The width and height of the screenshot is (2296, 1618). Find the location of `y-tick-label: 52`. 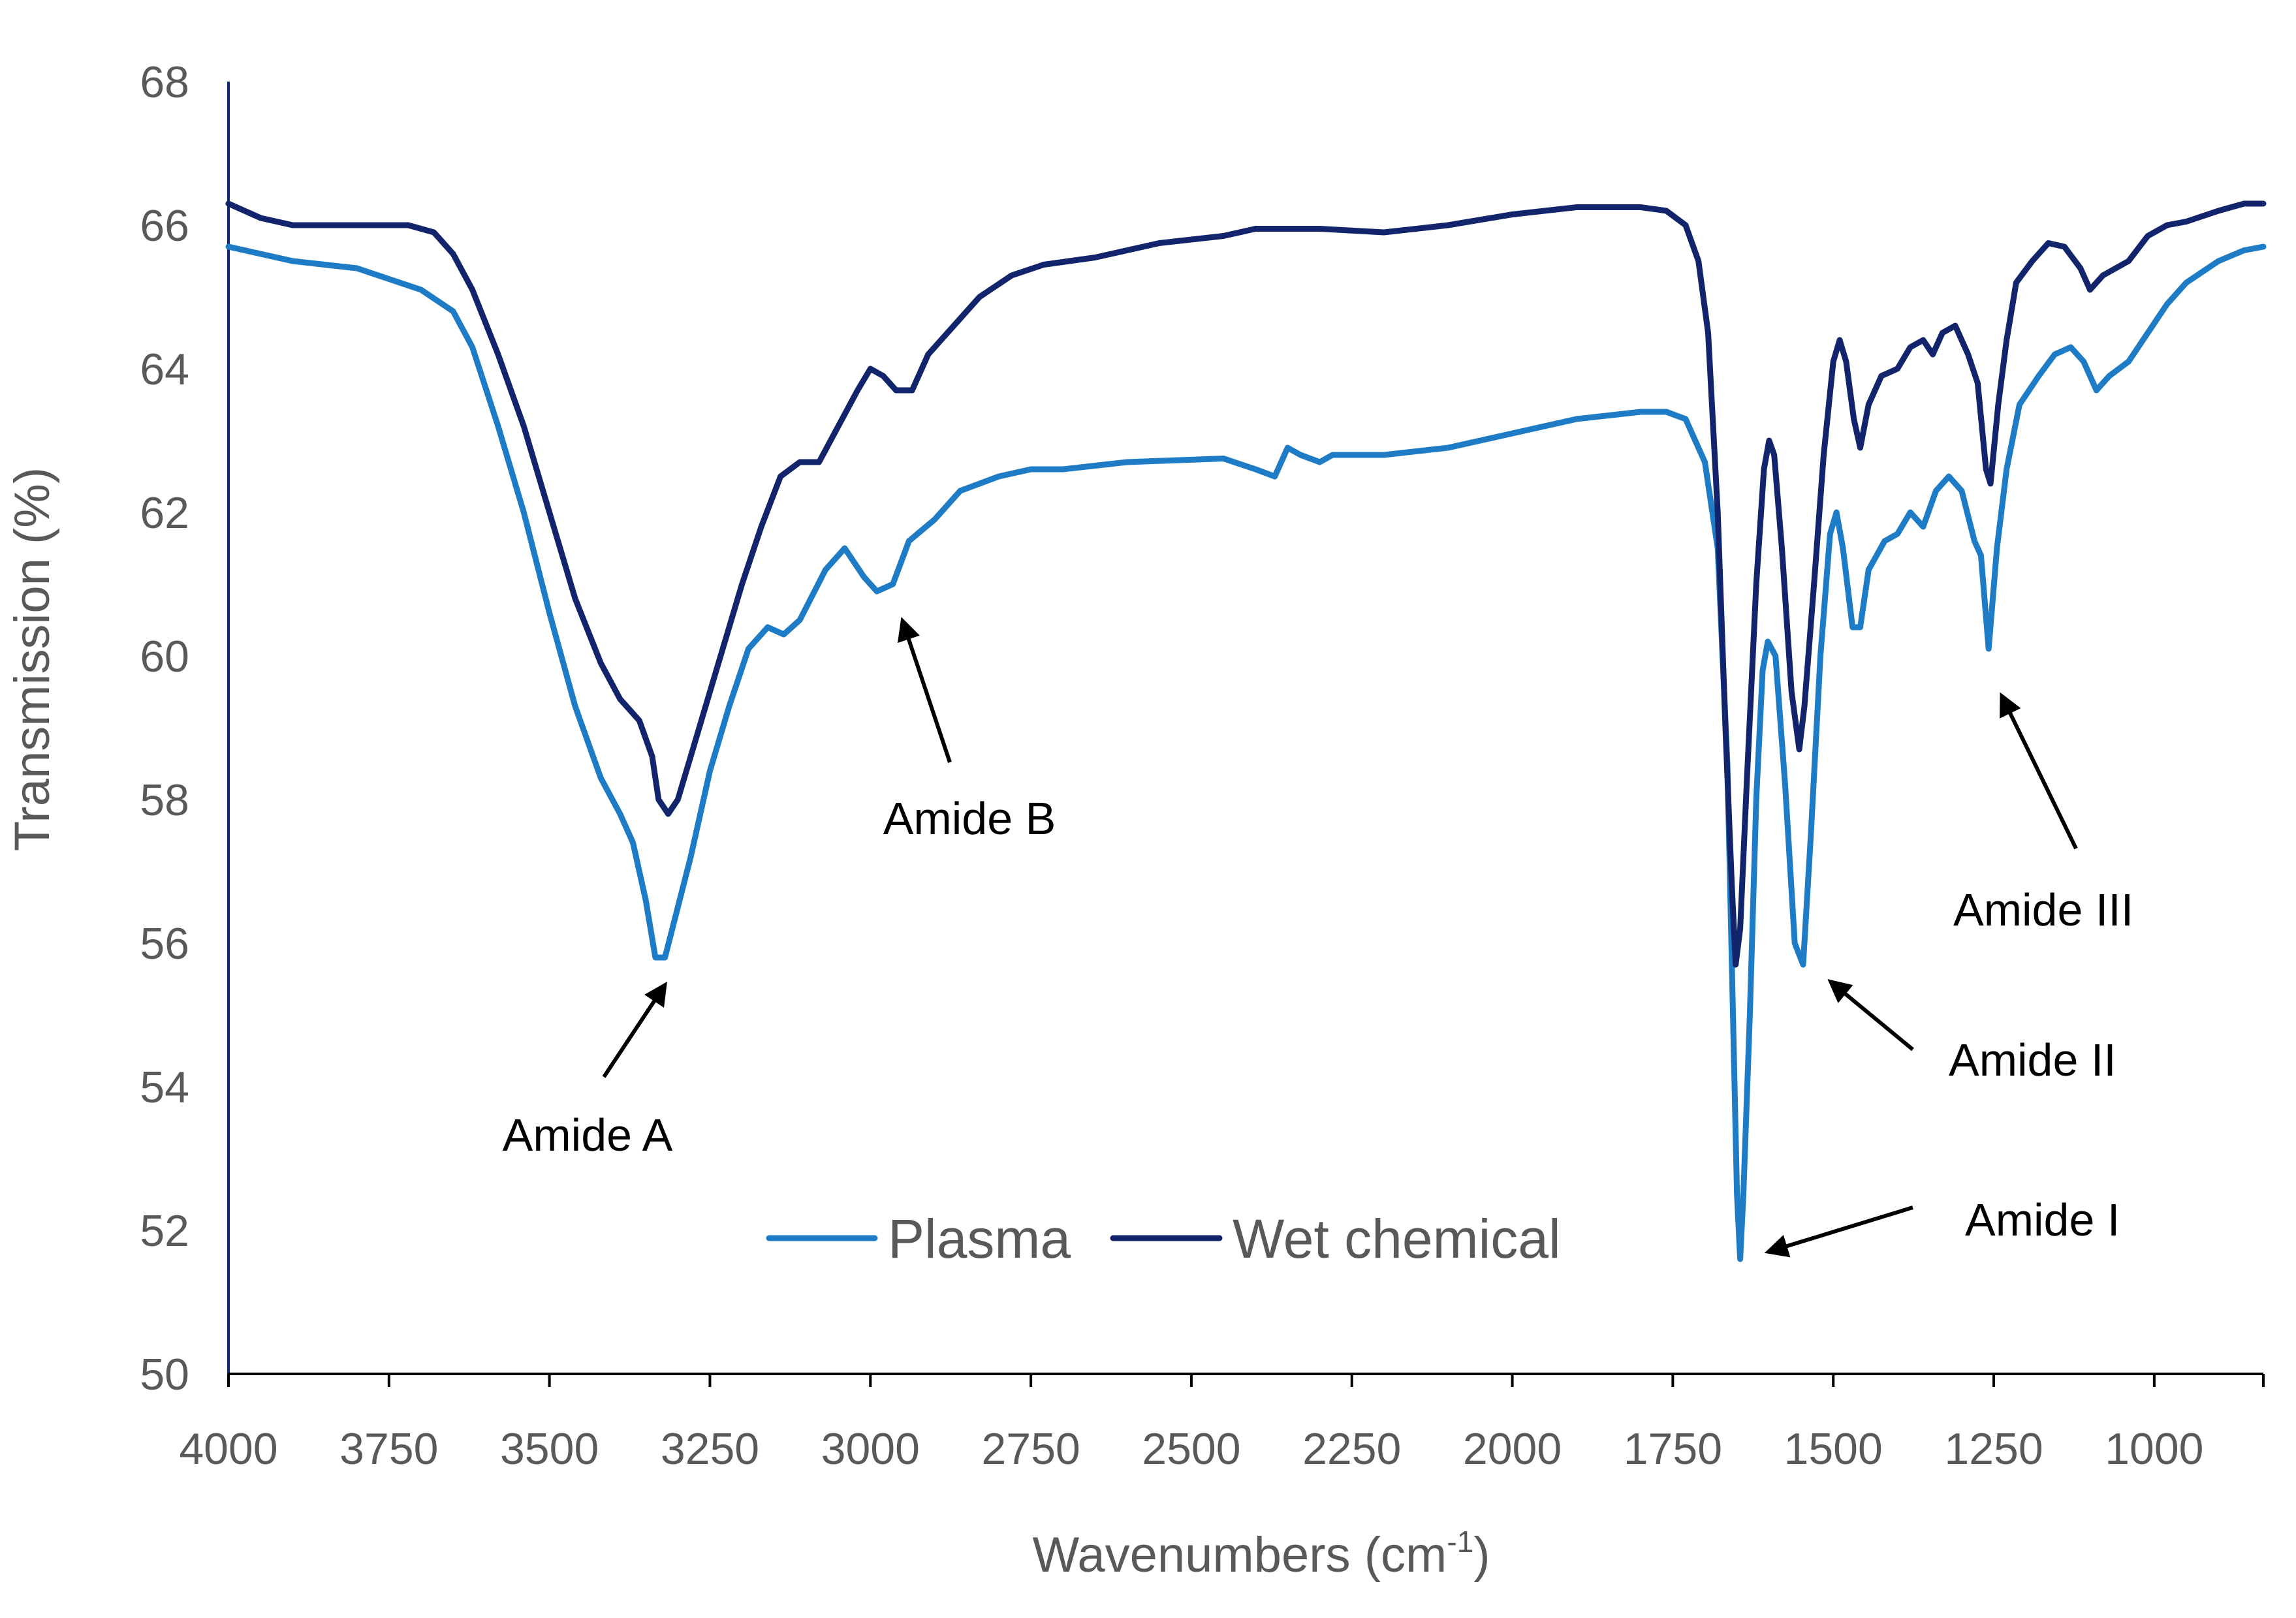

y-tick-label: 52 is located at coordinates (165, 1231).